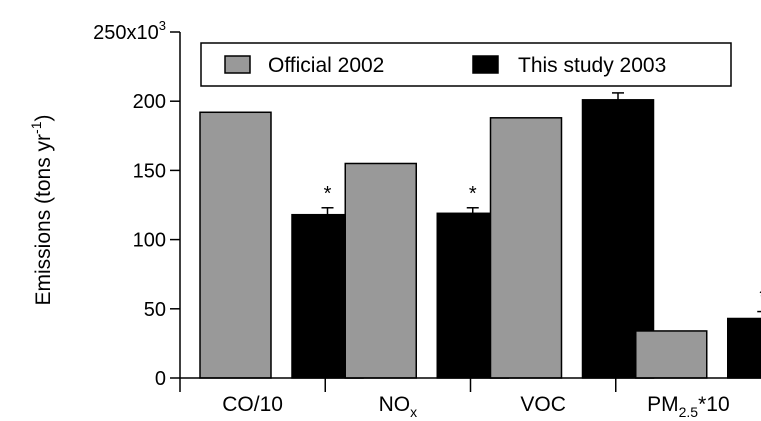 The image size is (761, 421). I want to click on y-tick-label: 0, so click(160, 379).